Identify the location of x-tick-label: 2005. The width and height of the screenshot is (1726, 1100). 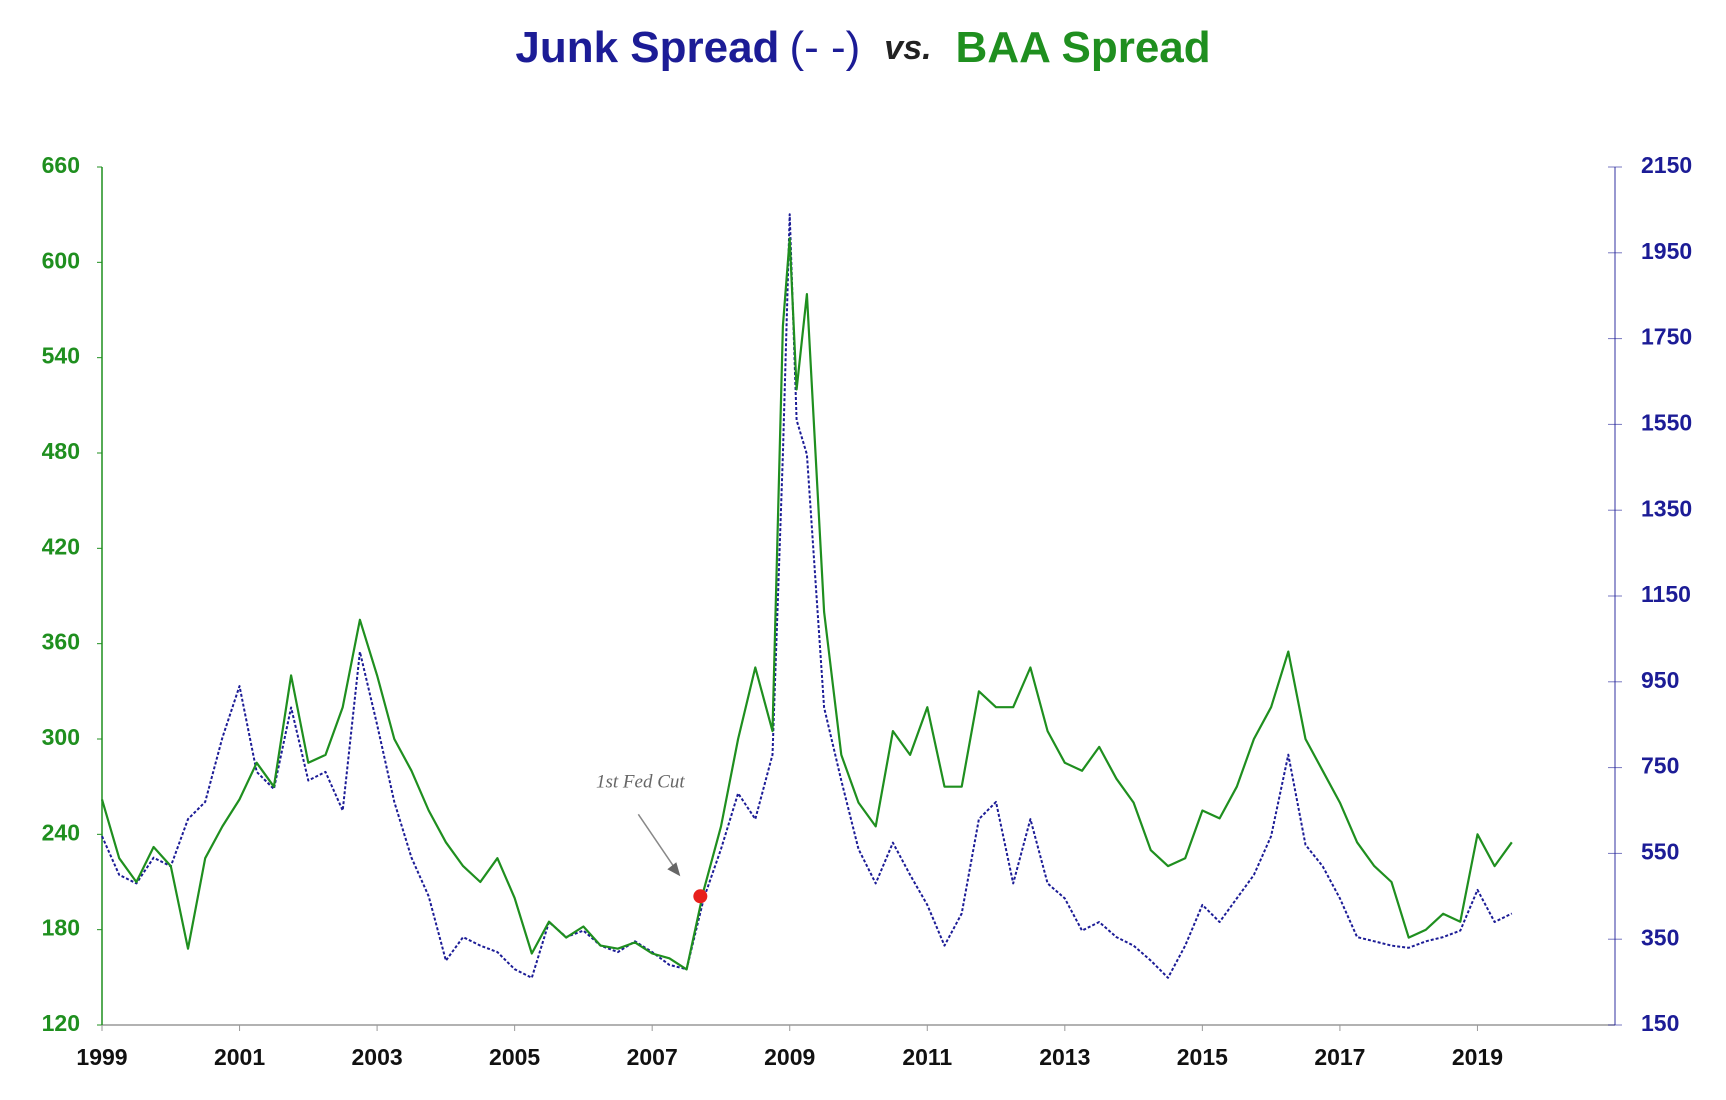
(514, 1057).